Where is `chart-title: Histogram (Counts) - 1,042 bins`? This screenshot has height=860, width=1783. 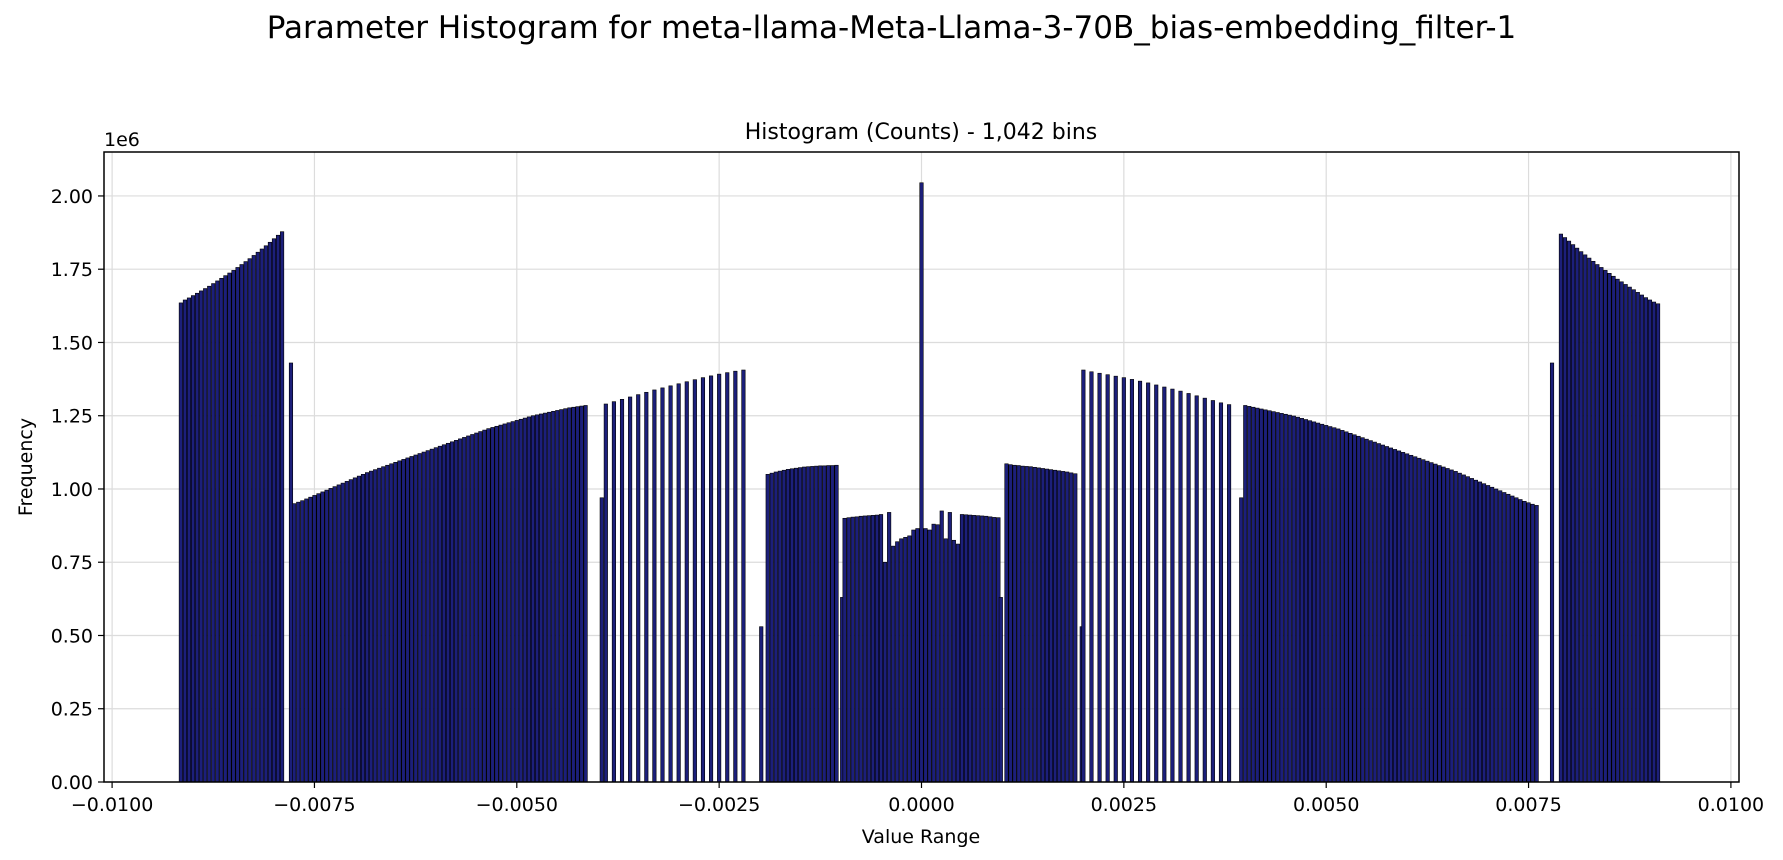 chart-title: Histogram (Counts) - 1,042 bins is located at coordinates (921, 132).